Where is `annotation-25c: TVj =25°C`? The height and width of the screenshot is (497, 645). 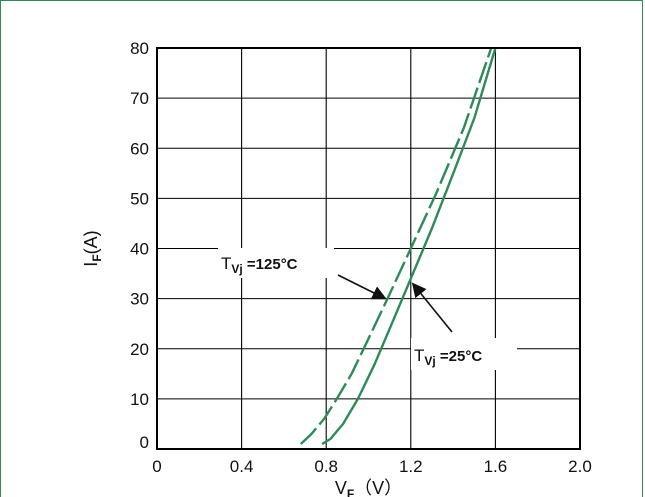 annotation-25c: TVj =25°C is located at coordinates (464, 326).